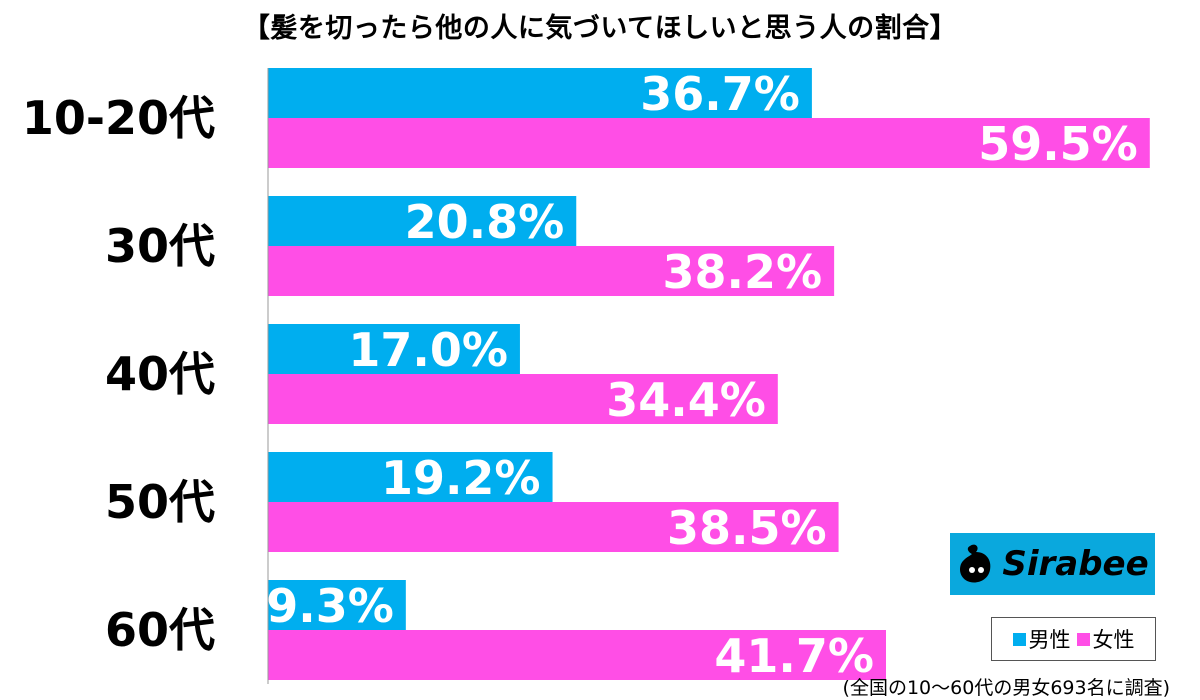 The height and width of the screenshot is (700, 1200). Describe the element at coordinates (118, 118) in the screenshot. I see `category-label: 10-20代` at that location.